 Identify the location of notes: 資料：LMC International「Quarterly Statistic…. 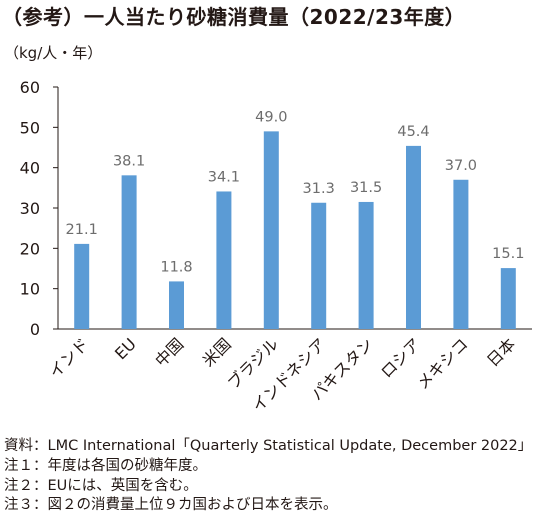
(268, 476).